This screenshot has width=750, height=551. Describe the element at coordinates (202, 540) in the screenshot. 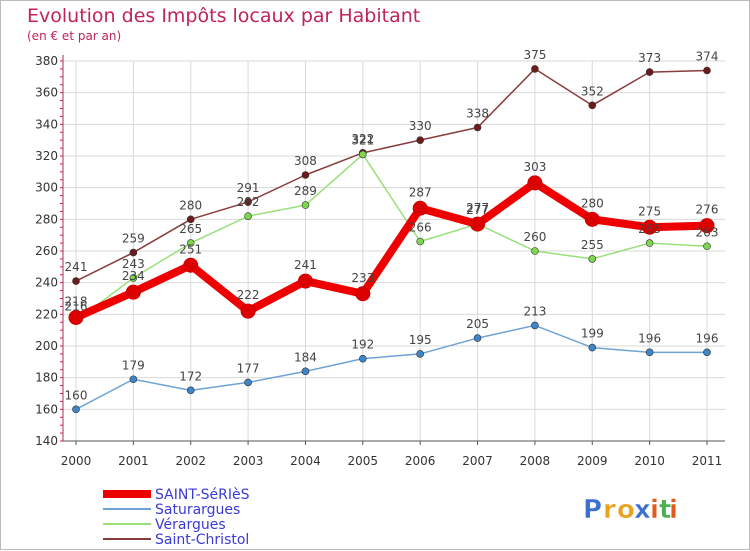

I see `legend-label: Saint-Christol` at that location.